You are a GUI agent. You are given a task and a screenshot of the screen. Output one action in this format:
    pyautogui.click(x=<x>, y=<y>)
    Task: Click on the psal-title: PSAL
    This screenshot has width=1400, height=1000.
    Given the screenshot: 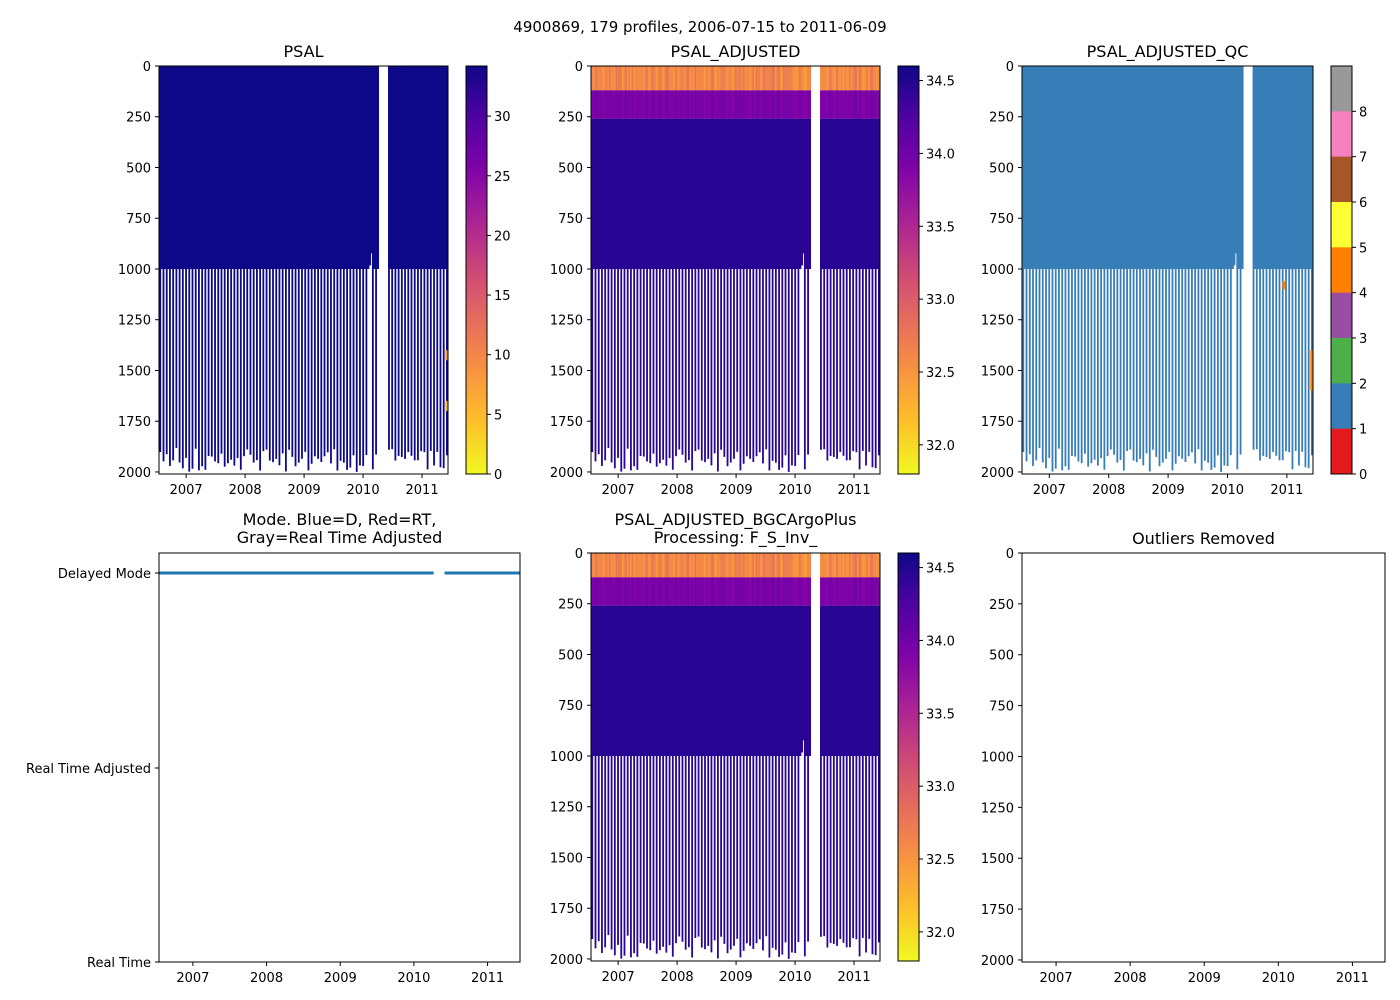 What is the action you would take?
    pyautogui.click(x=304, y=51)
    